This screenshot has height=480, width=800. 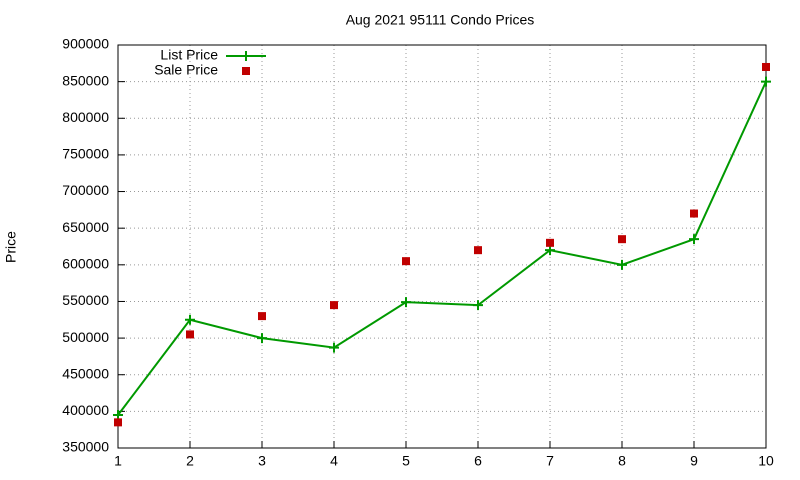 What do you see at coordinates (85, 227) in the screenshot?
I see `y-tick-label: 650000` at bounding box center [85, 227].